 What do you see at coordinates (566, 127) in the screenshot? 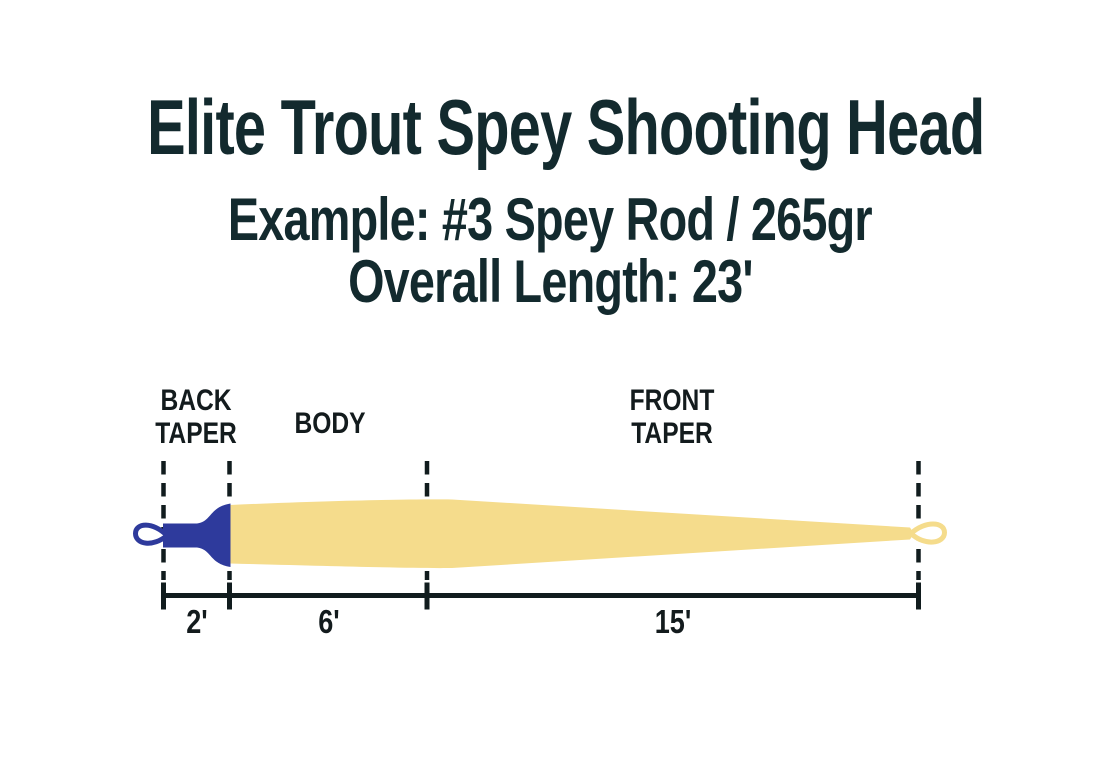
I see `page-title-text: Elite Trout Spey Shooting Head` at bounding box center [566, 127].